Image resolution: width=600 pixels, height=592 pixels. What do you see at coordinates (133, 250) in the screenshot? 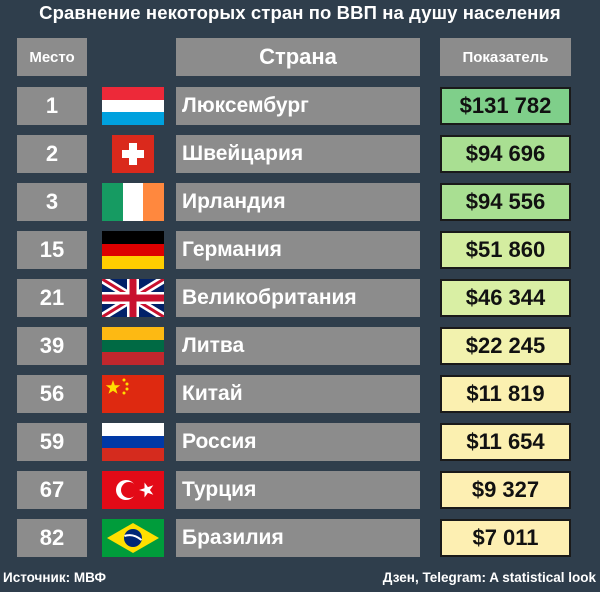
I see `germany-flag` at bounding box center [133, 250].